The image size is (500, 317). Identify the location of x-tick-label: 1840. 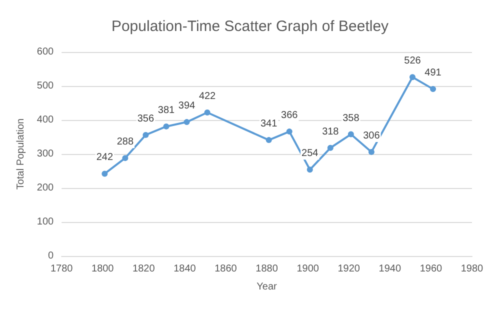
(185, 269).